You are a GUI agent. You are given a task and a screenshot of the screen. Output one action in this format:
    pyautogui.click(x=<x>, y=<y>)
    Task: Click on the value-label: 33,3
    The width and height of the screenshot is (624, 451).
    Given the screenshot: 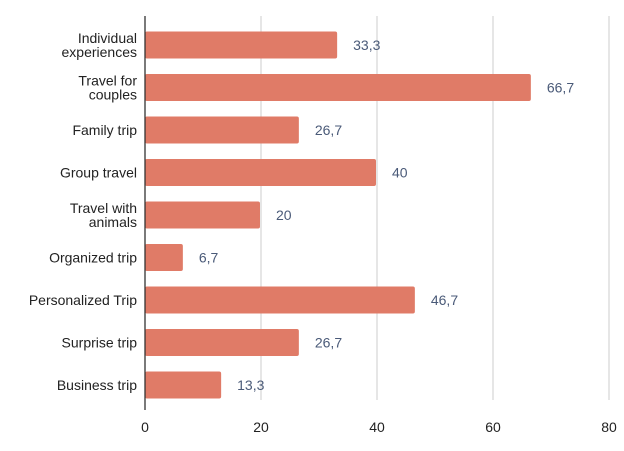 What is the action you would take?
    pyautogui.click(x=366, y=45)
    